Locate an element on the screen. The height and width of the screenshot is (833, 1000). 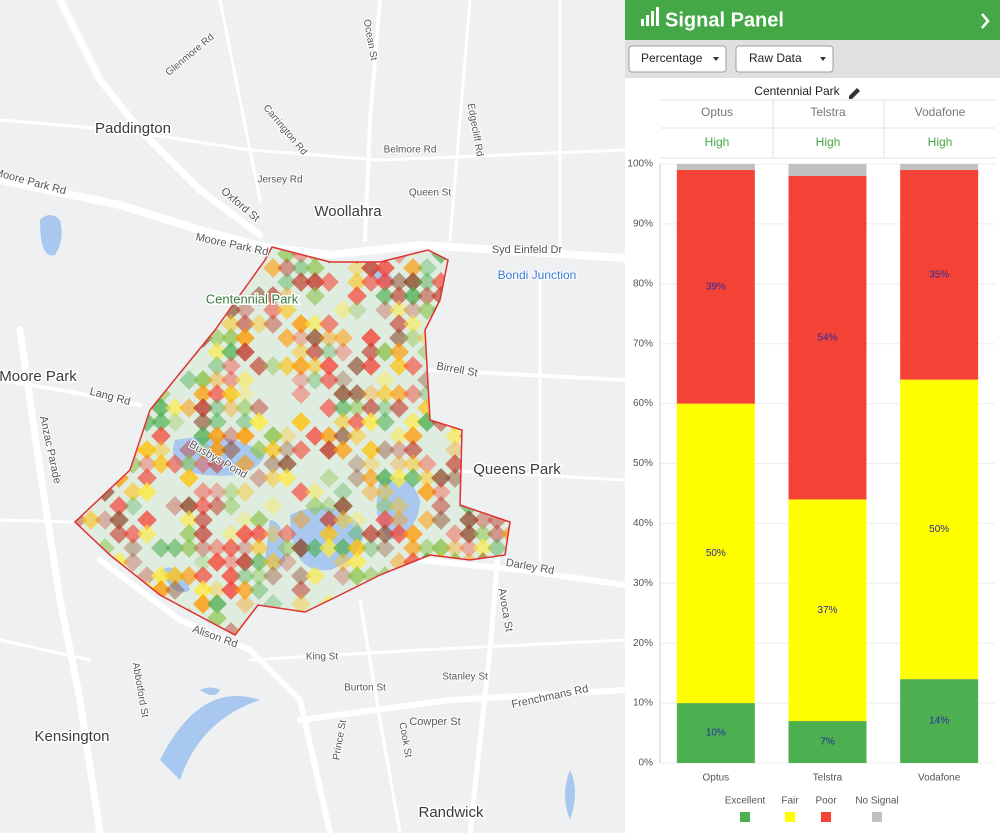
place-label: Randwick is located at coordinates (451, 812).